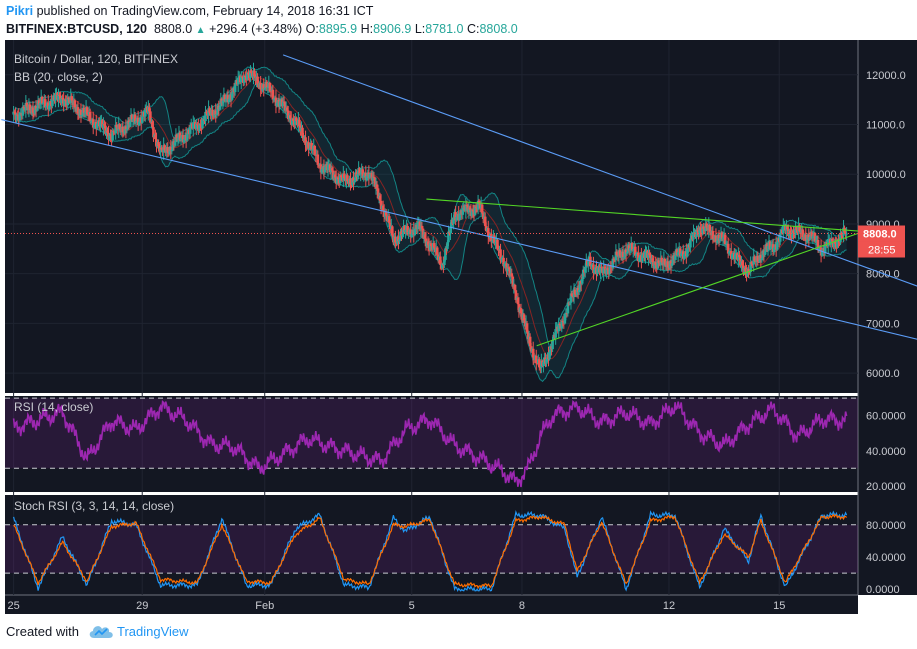 This screenshot has height=649, width=917. Describe the element at coordinates (392, 29) in the screenshot. I see `high-value: 8906.9` at that location.